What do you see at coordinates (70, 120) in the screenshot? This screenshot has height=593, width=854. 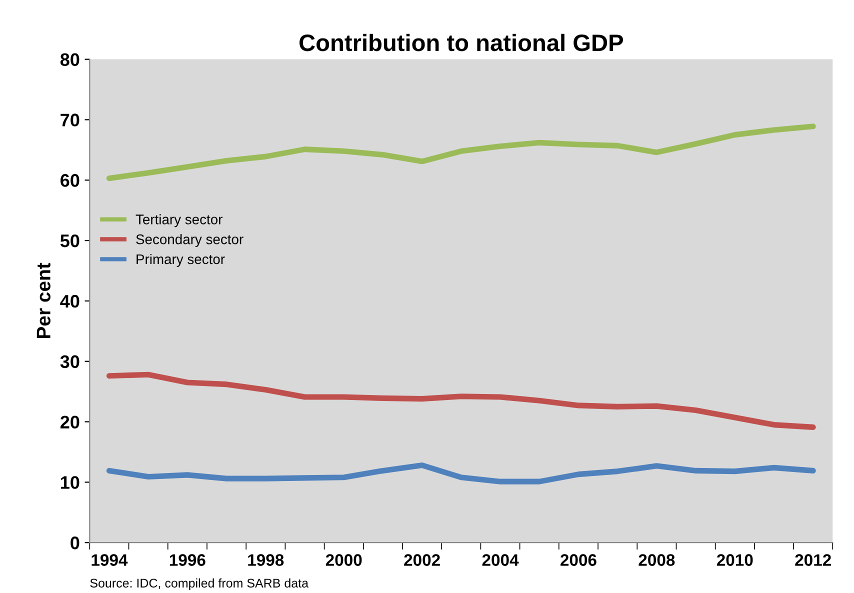 I see `y-tick-label: 70` at bounding box center [70, 120].